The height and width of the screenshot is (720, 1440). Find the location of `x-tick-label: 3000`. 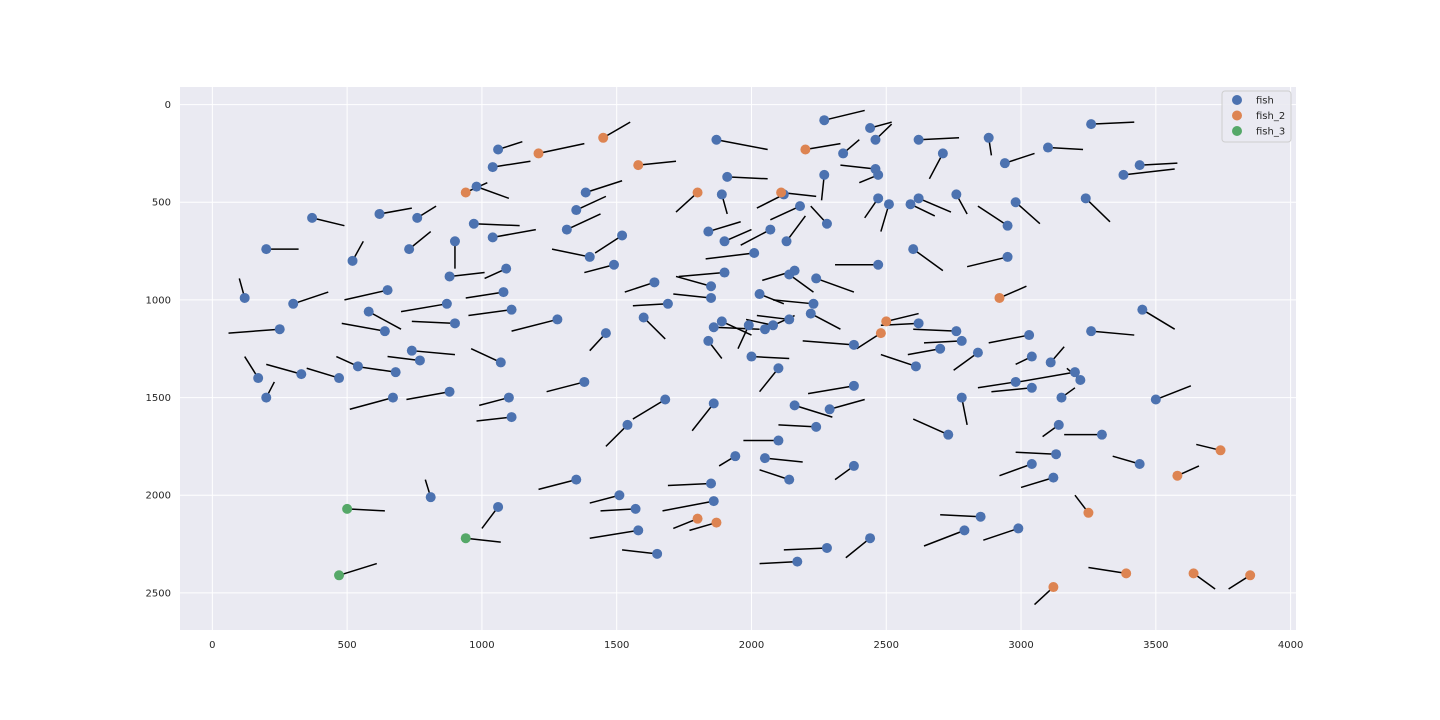

x-tick-label: 3000 is located at coordinates (1020, 645).